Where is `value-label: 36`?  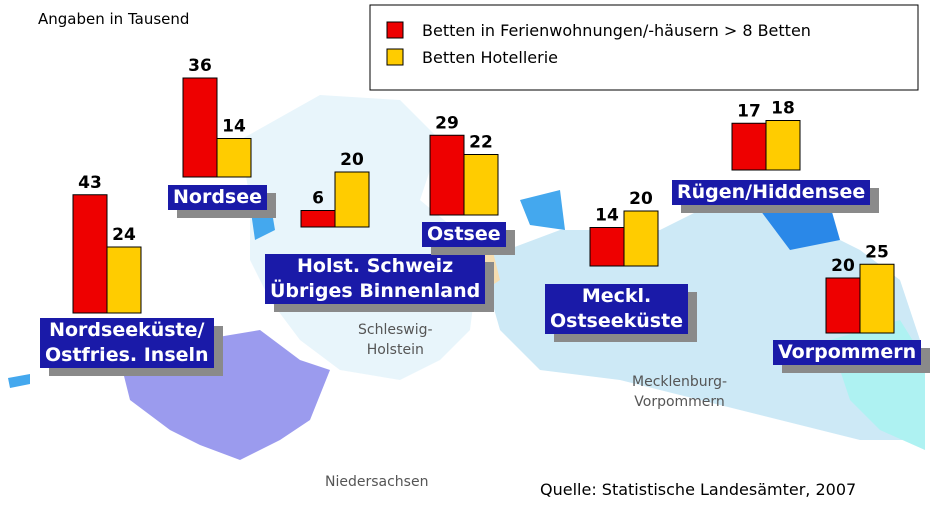
value-label: 36 is located at coordinates (200, 66).